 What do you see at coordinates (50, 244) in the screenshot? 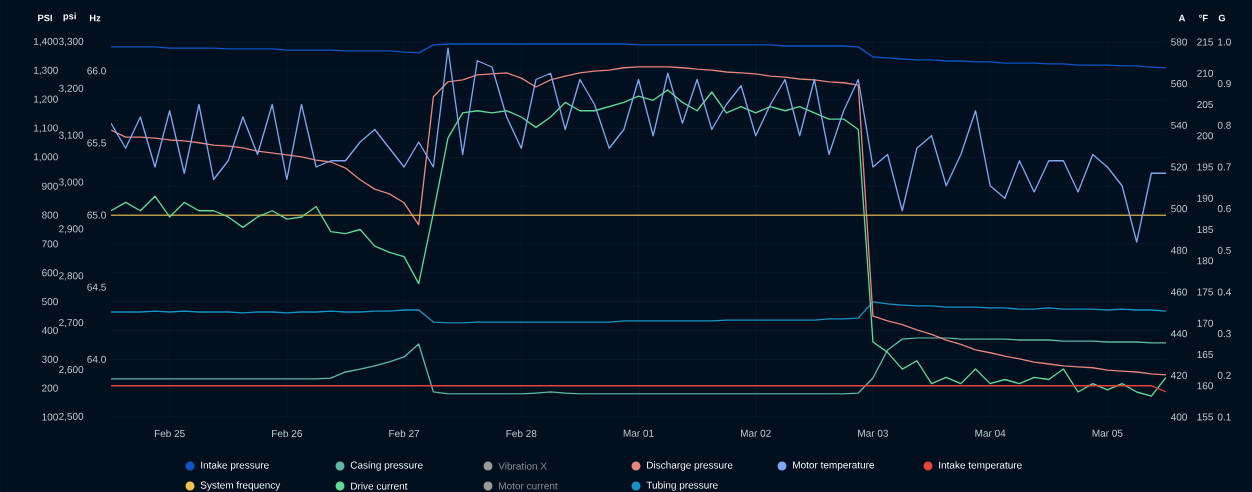
I see `y-tick-label: 700` at bounding box center [50, 244].